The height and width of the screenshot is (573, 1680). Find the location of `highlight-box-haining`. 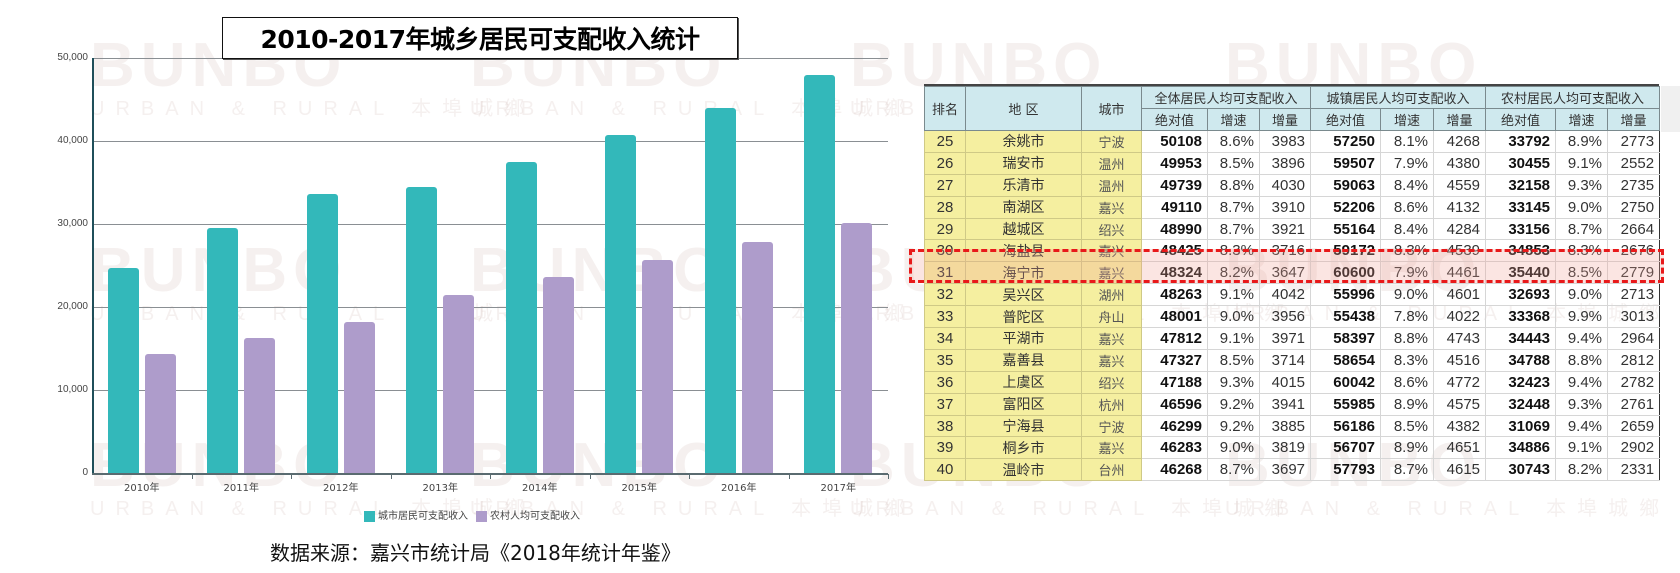

highlight-box-haining is located at coordinates (1286, 266).